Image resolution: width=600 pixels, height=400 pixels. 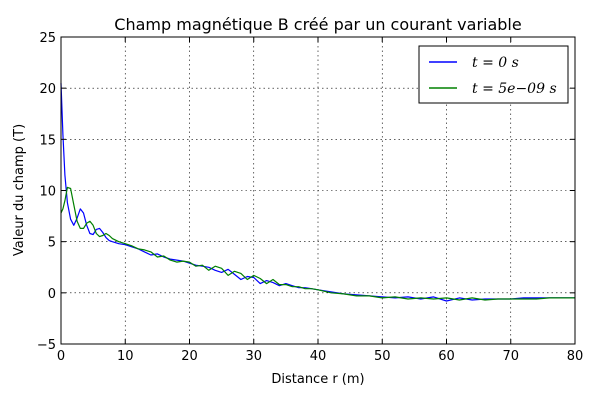 I want to click on y-tick-label: 25, so click(x=47, y=38).